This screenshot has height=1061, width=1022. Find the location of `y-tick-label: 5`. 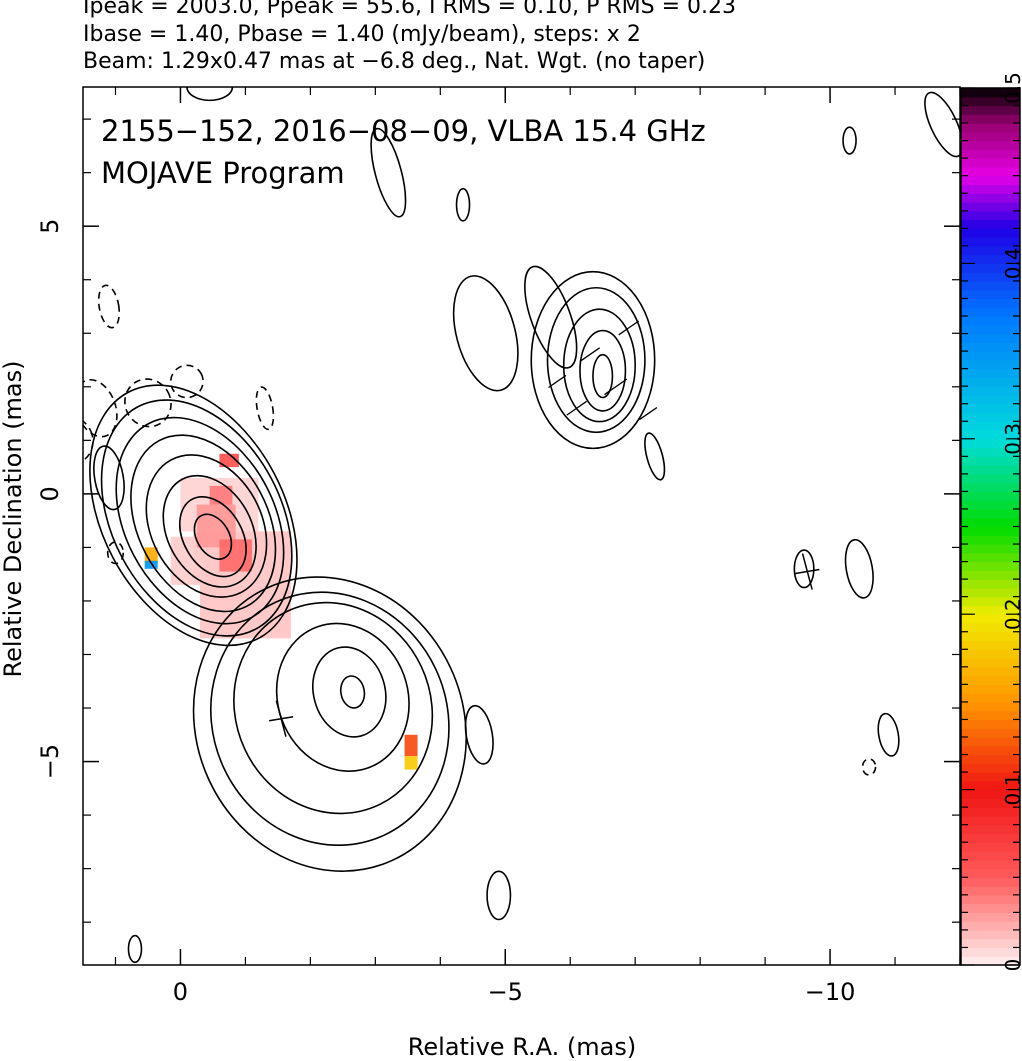

y-tick-label: 5 is located at coordinates (50, 226).